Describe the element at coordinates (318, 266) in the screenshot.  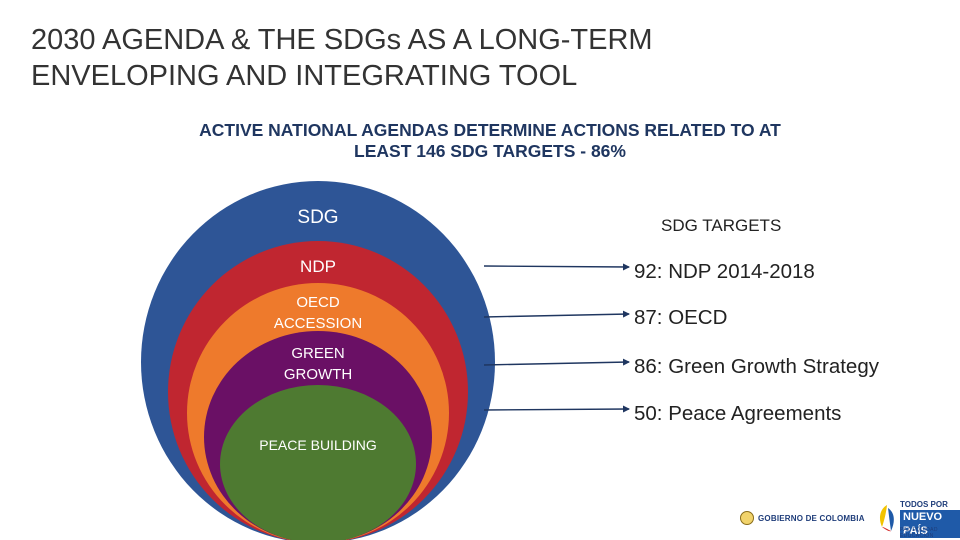
I see `ndp-label: NDP` at that location.